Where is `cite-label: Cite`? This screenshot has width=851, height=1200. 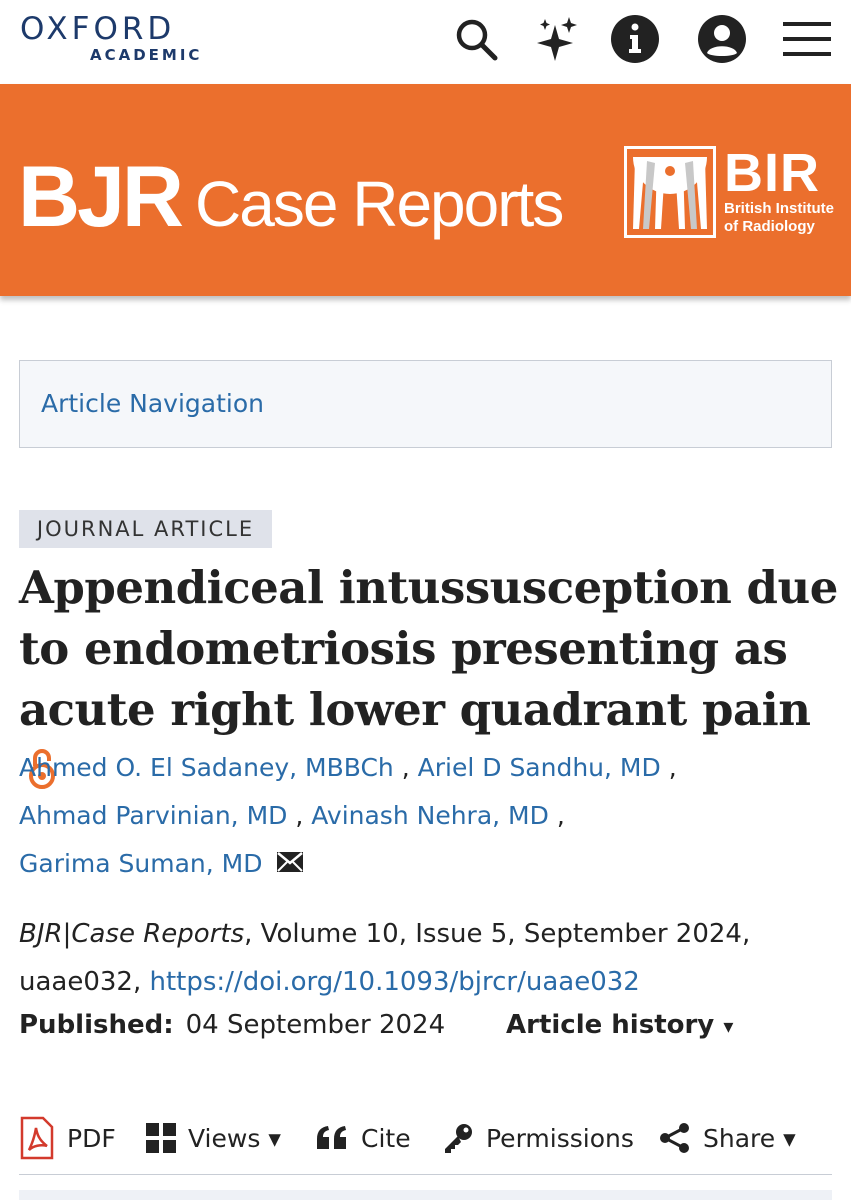
cite-label: Cite is located at coordinates (386, 1138).